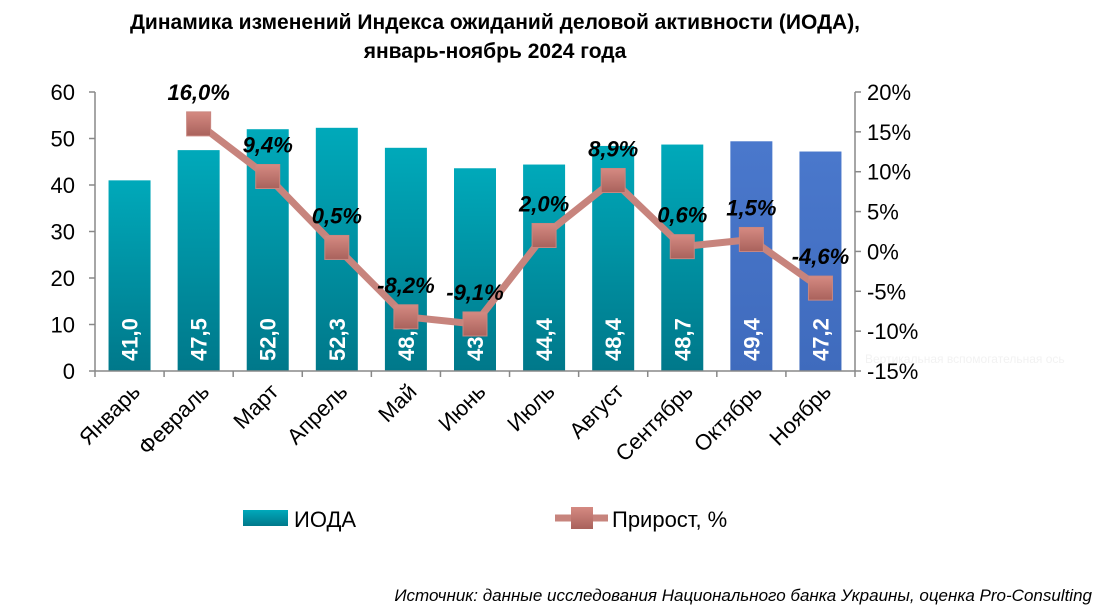 This screenshot has width=1110, height=612. What do you see at coordinates (544, 339) in the screenshot?
I see `bar-value-label: 44,4` at bounding box center [544, 339].